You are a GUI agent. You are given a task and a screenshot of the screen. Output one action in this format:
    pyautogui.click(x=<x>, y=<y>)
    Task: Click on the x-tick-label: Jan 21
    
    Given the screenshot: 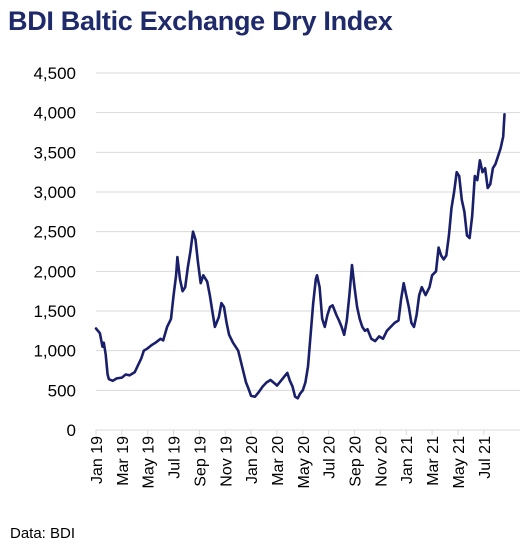 What is the action you would take?
    pyautogui.click(x=407, y=460)
    